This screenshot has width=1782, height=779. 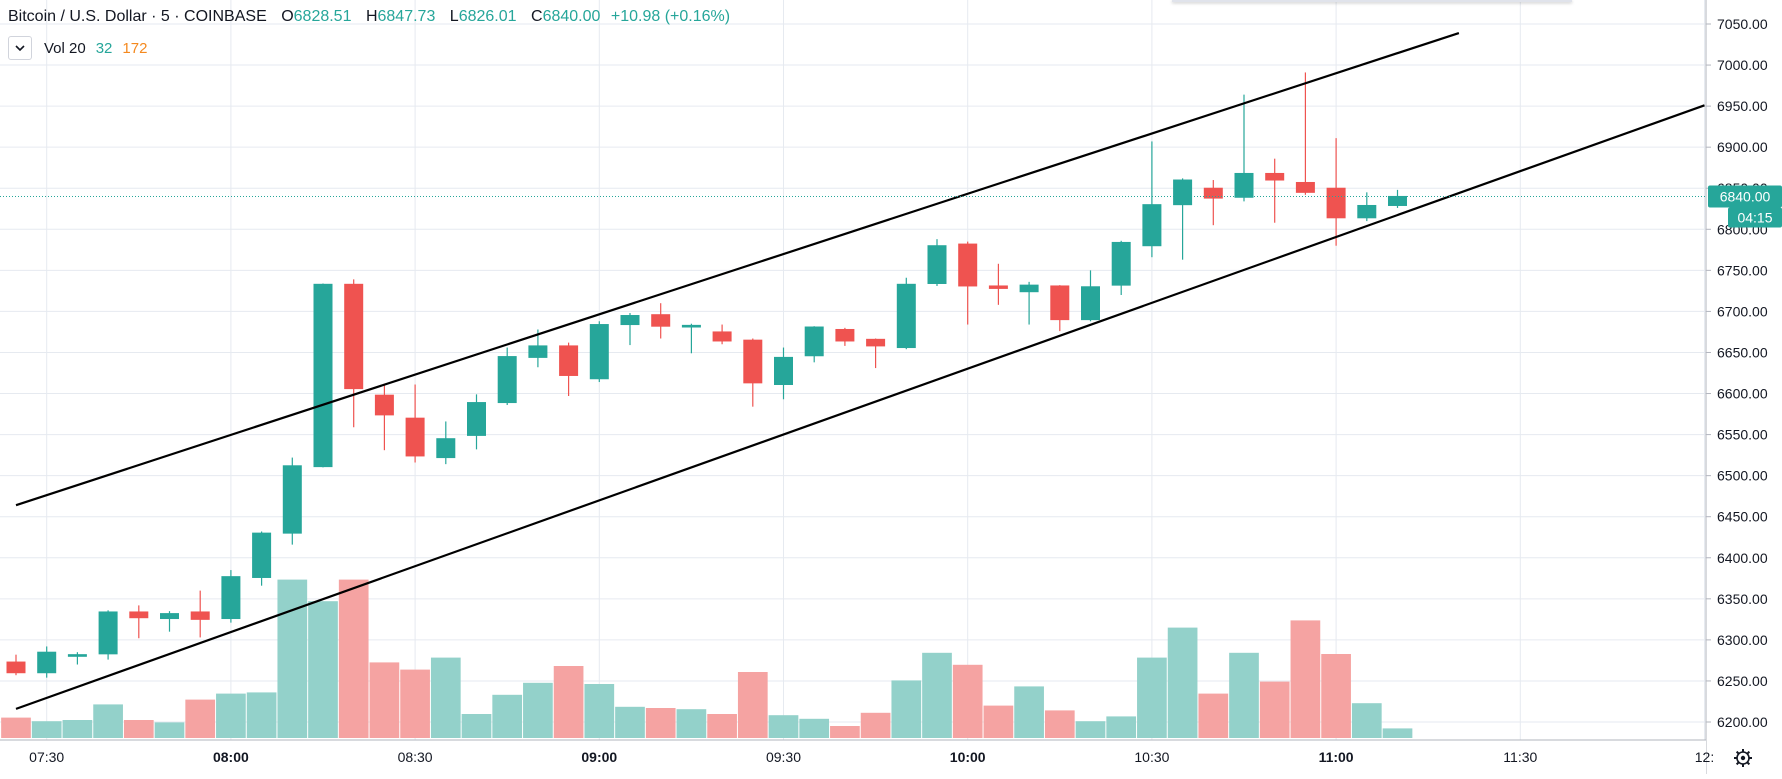 I want to click on price-tick-label: 6900.00, so click(x=1742, y=147).